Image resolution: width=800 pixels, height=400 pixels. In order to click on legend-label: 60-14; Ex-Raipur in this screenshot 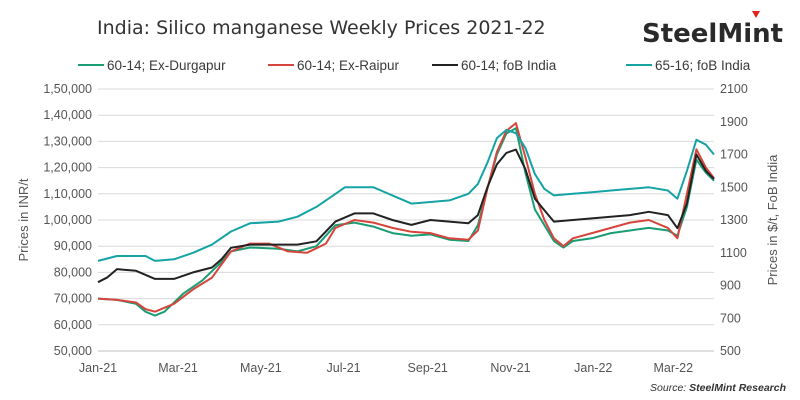, I will do `click(348, 65)`.